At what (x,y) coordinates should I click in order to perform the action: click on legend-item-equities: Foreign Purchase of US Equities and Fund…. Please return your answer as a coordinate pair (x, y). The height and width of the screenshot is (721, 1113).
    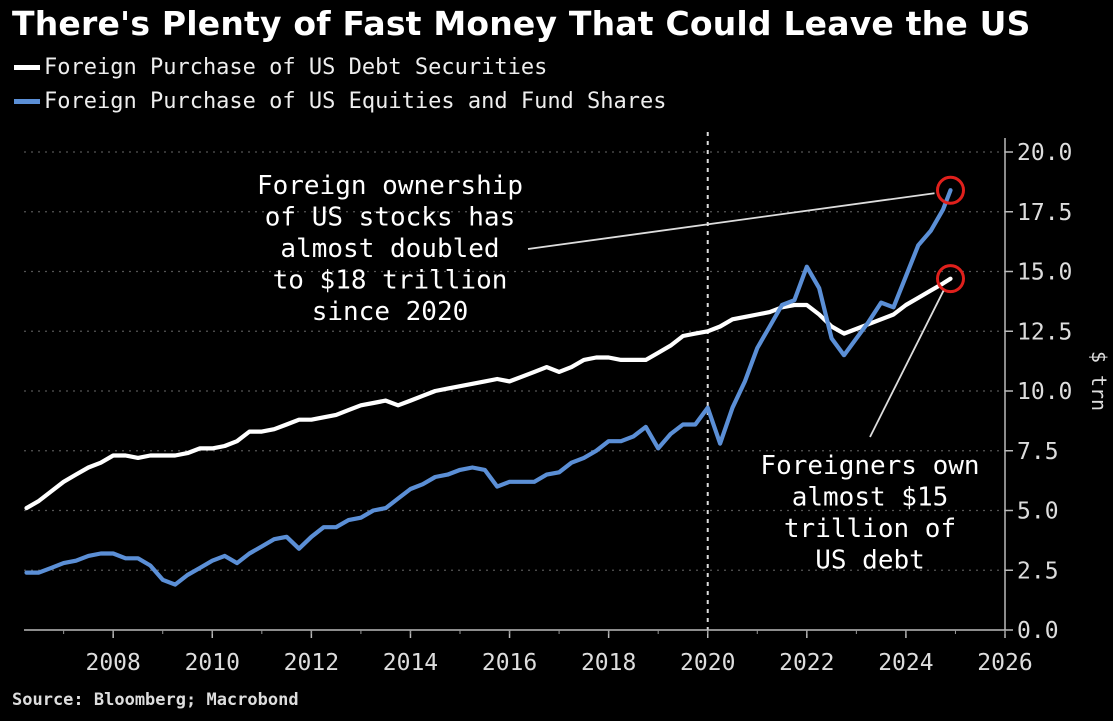
    Looking at the image, I should click on (340, 101).